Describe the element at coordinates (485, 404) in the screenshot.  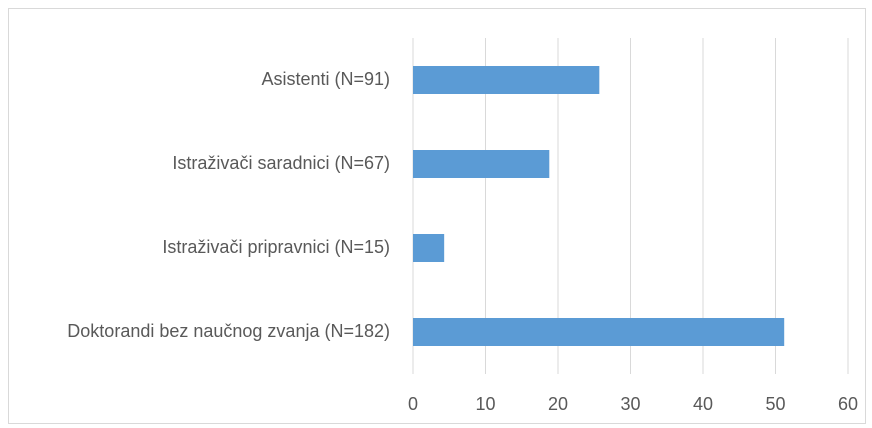
I see `x-tick-label: 10` at that location.